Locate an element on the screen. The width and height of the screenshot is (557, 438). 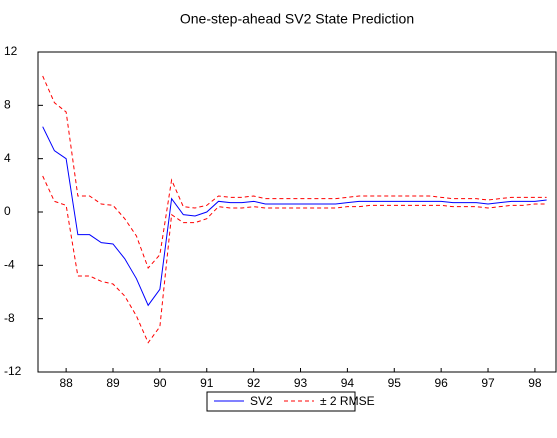
legend-label: SV2 is located at coordinates (261, 401).